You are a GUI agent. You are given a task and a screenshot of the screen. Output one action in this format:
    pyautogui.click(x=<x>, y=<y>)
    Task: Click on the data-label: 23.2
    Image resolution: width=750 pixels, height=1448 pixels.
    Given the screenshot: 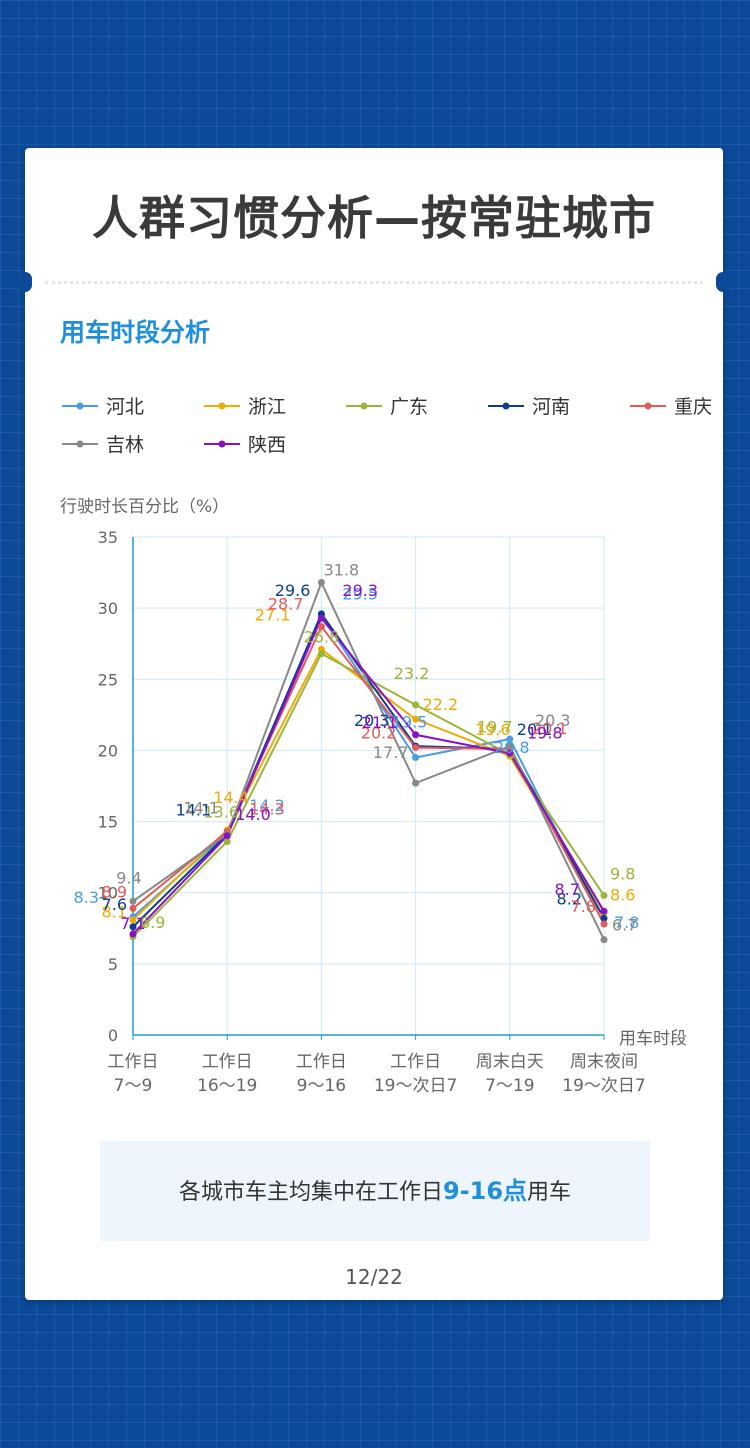 What is the action you would take?
    pyautogui.click(x=412, y=673)
    